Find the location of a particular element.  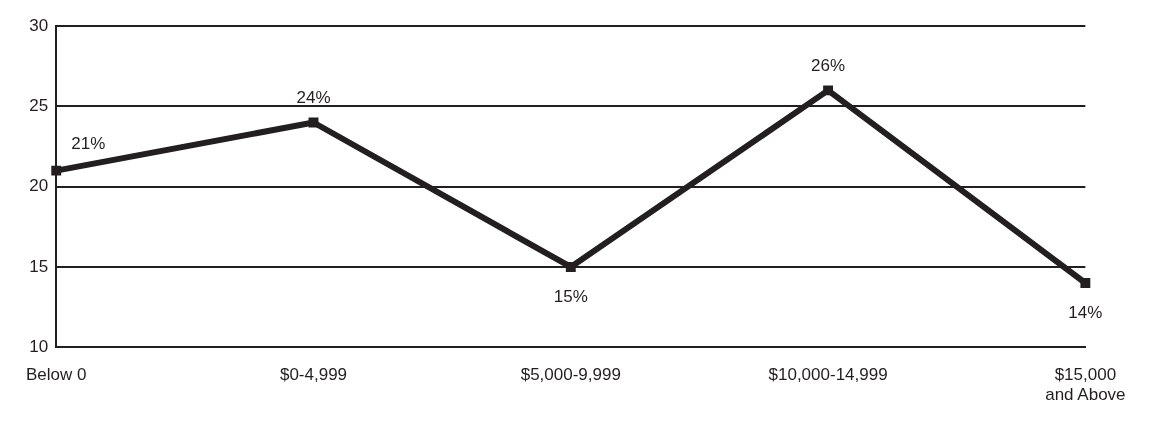

x-tick-label: $15,000 and Above is located at coordinates (1085, 385).